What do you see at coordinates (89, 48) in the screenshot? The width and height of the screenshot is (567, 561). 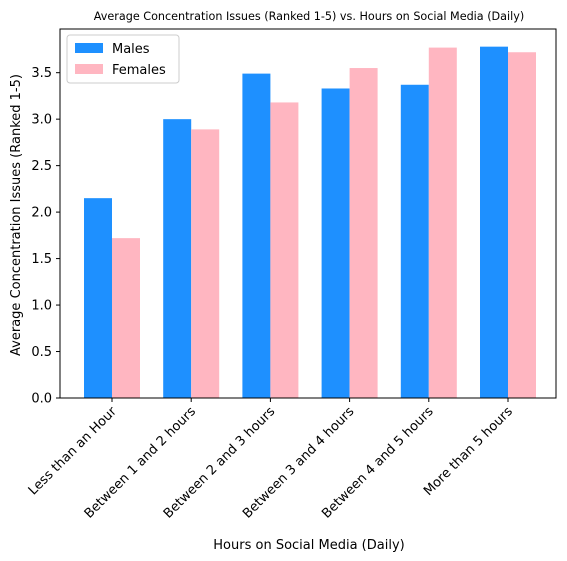 I see `legend-swatch-males` at bounding box center [89, 48].